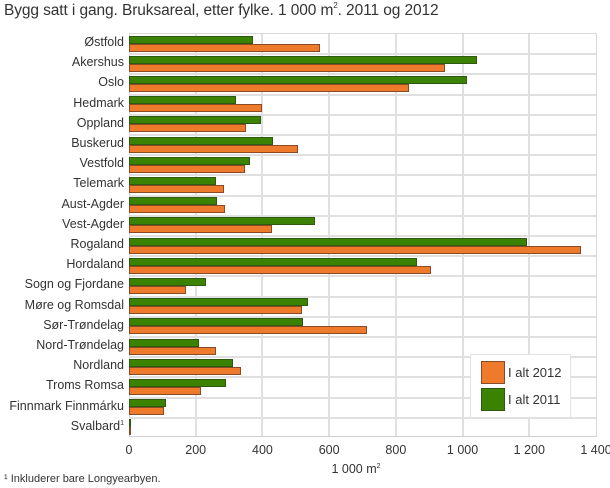  I want to click on category-label: Møre og Romsdal, so click(74, 304).